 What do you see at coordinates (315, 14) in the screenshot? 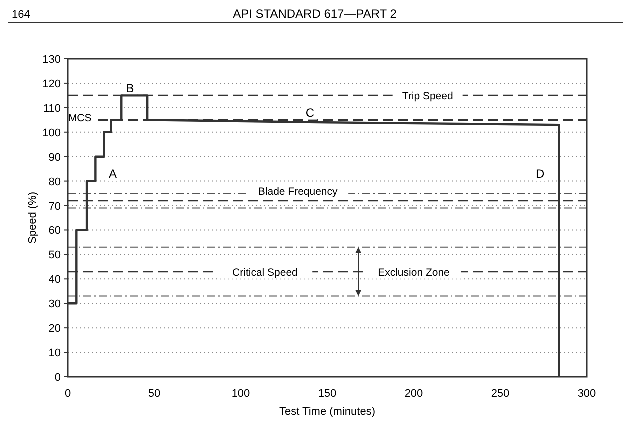
I see `chart-title: API STANDARD 617—PART 2` at bounding box center [315, 14].